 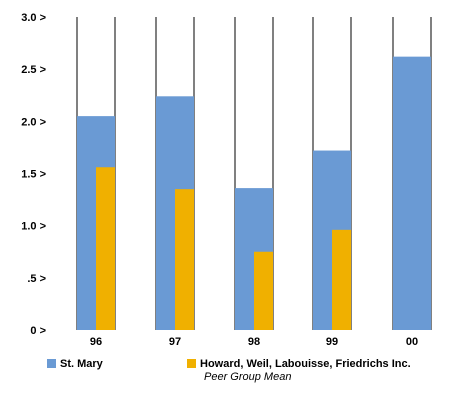 What do you see at coordinates (248, 377) in the screenshot?
I see `legend-peer-group-subtitle: Peer Group Mean` at bounding box center [248, 377].